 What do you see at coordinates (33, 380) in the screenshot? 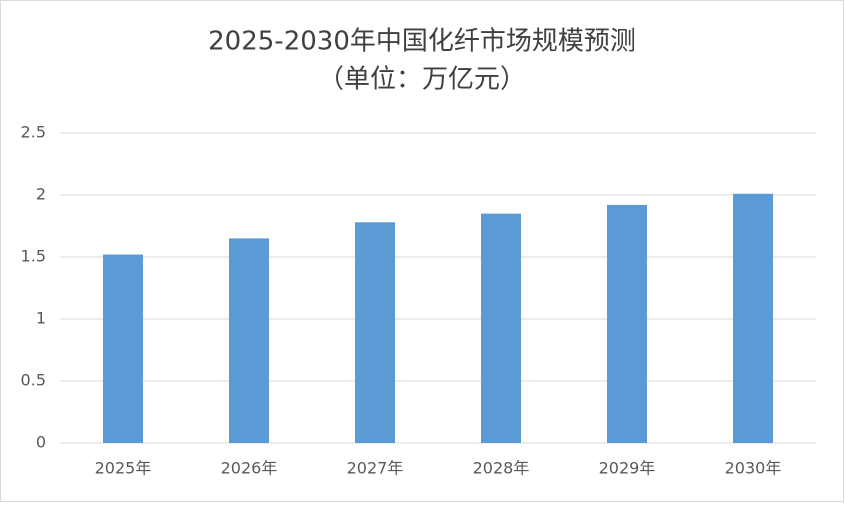
I see `y-tick-label: 0.5` at bounding box center [33, 380].